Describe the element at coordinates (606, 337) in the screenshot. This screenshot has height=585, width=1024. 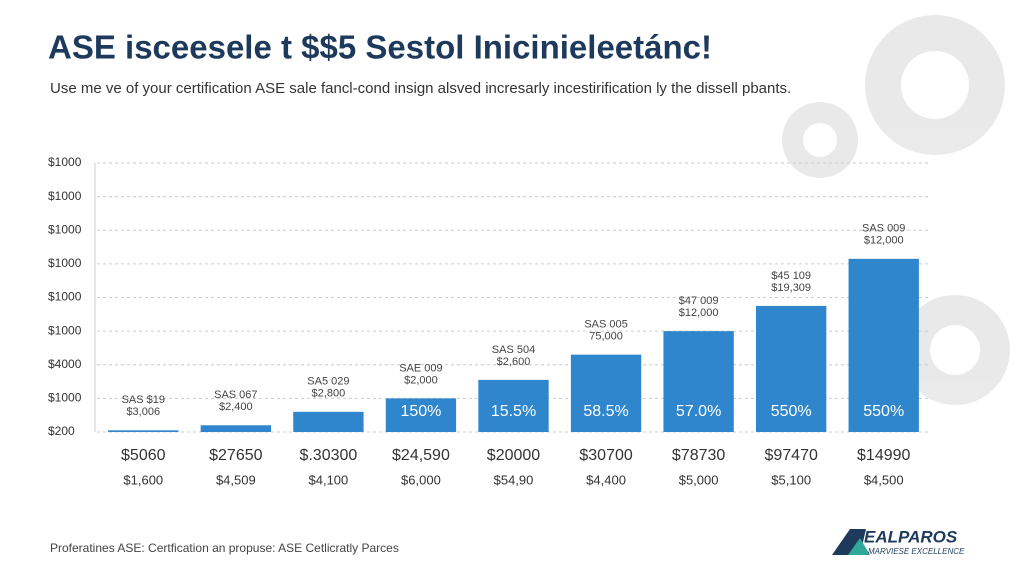
I see `bar-annotation: 75,000` at that location.